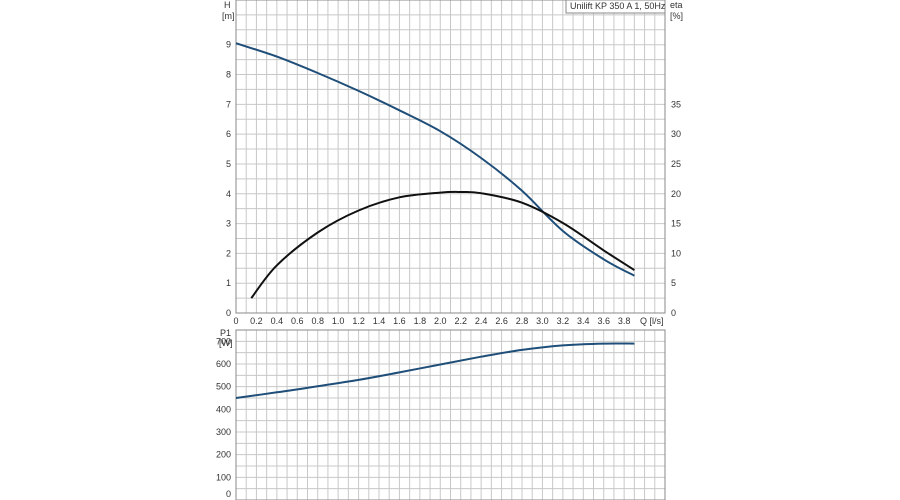 The image size is (900, 500). I want to click on power-tick-label: 0, so click(228, 494).